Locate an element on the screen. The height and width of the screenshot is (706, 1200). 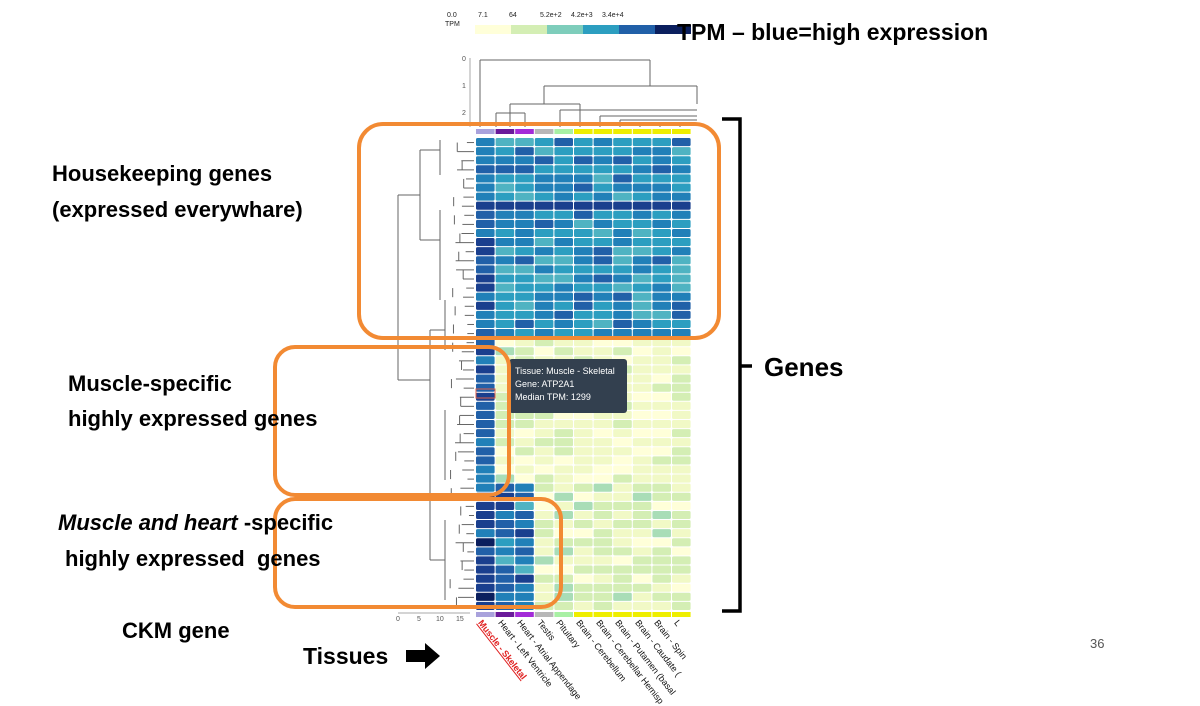
ckm-gene-label: CKM gene is located at coordinates (176, 630).